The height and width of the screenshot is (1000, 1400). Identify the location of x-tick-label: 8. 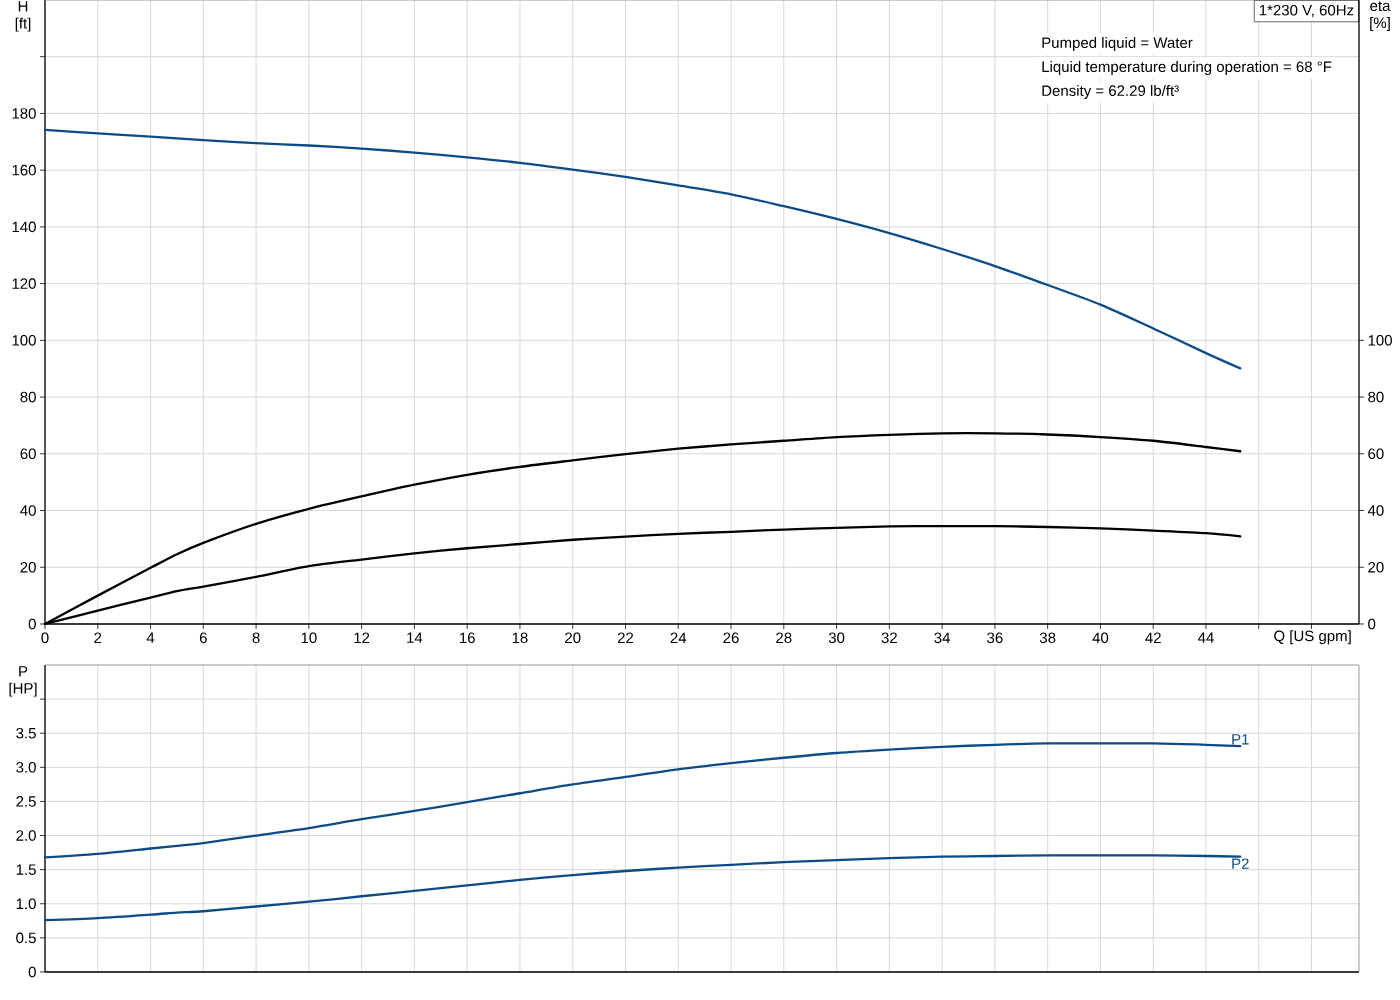
(256, 638).